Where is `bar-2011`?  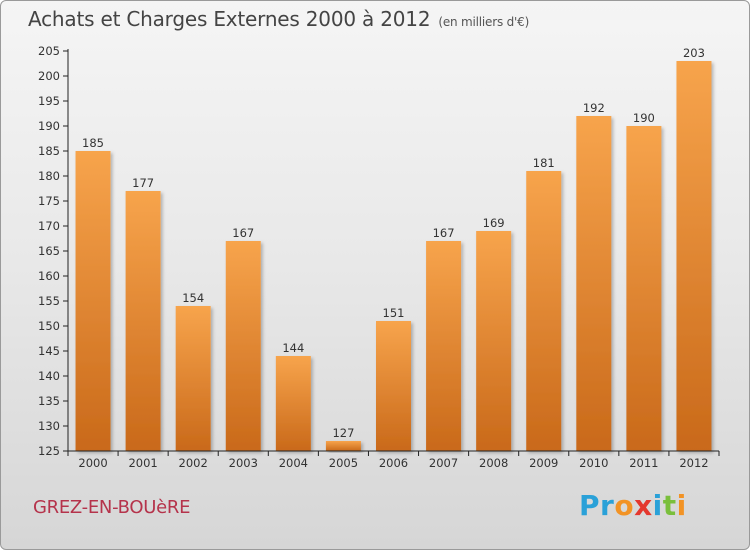
bar-2011 is located at coordinates (644, 288).